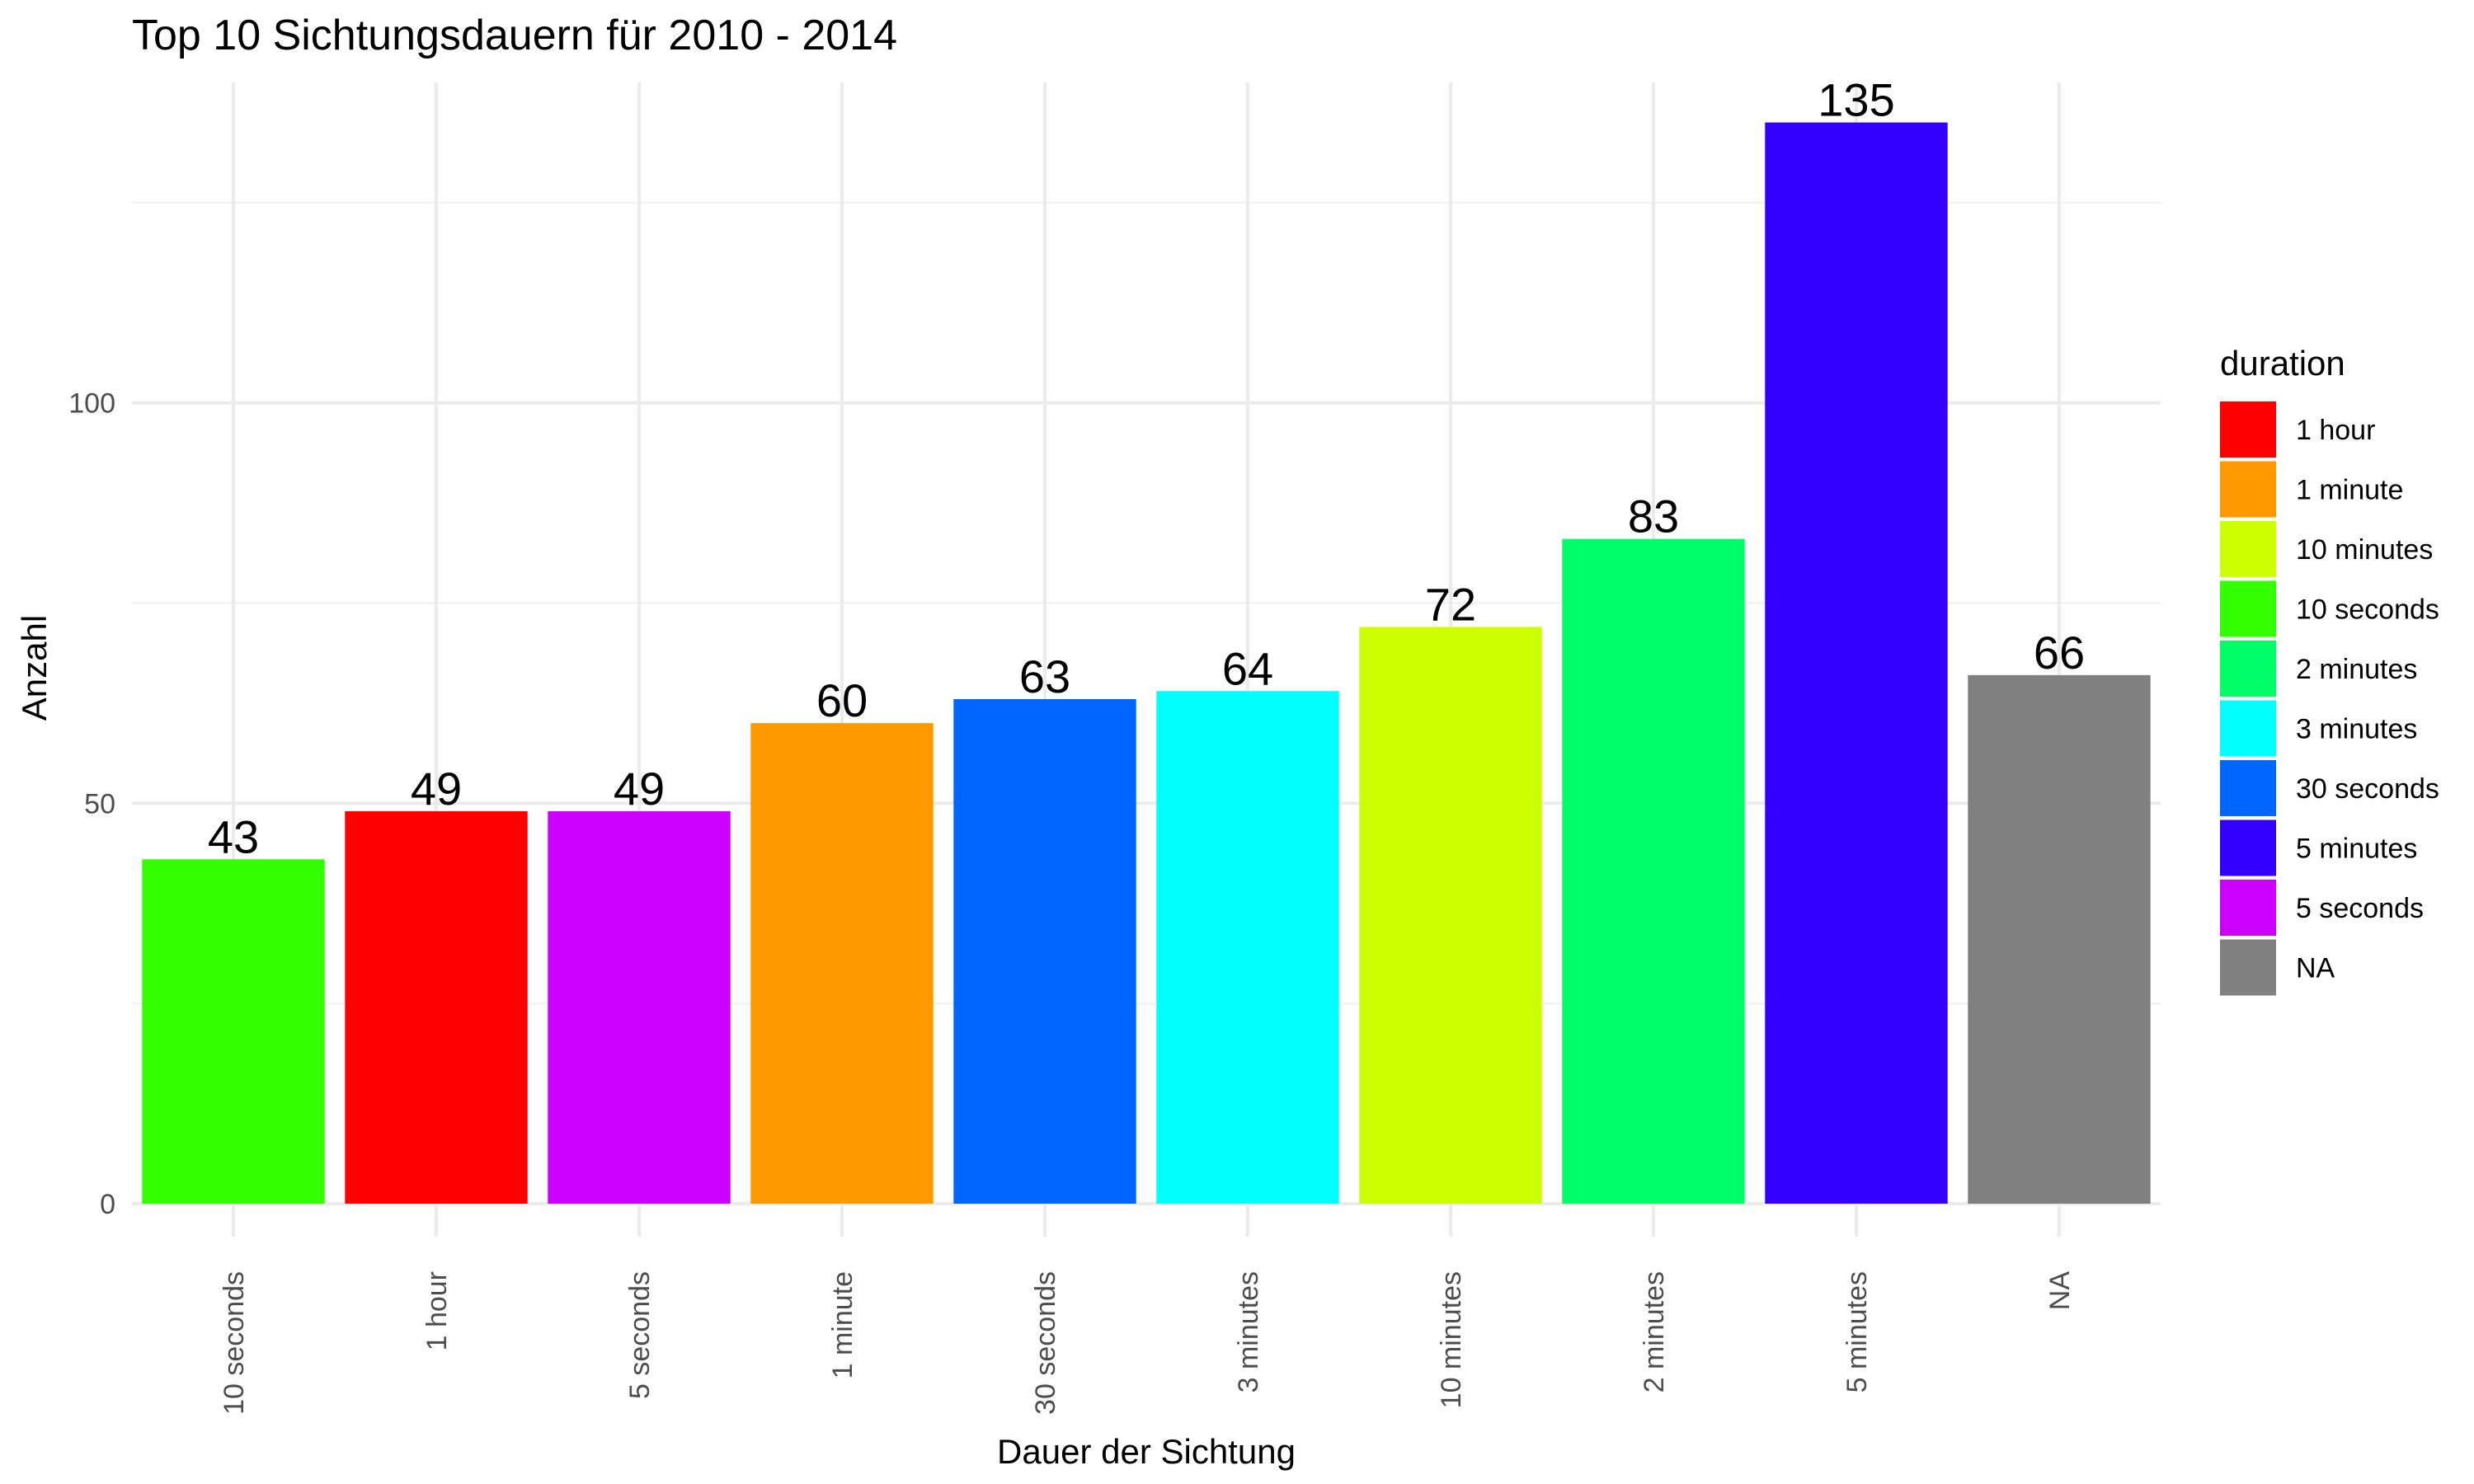  What do you see at coordinates (1451, 1339) in the screenshot?
I see `x-tick-label: 10 minutes` at bounding box center [1451, 1339].